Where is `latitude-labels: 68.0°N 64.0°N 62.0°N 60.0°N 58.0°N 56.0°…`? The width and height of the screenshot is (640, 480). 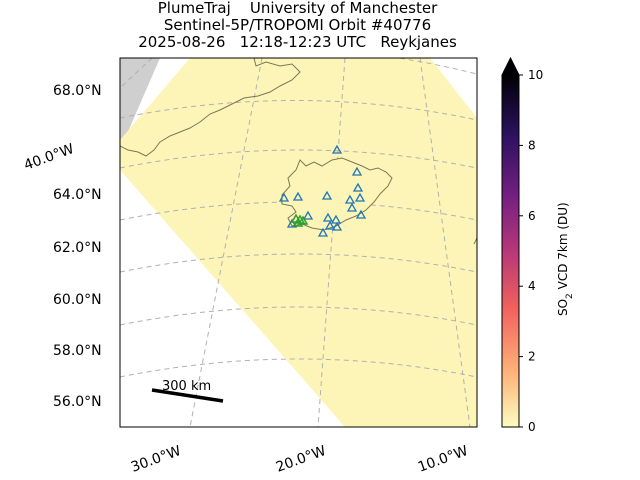
latitude-labels: 68.0°N 64.0°N 62.0°N 60.0°N 58.0°N 56.0°… is located at coordinates (77, 246).